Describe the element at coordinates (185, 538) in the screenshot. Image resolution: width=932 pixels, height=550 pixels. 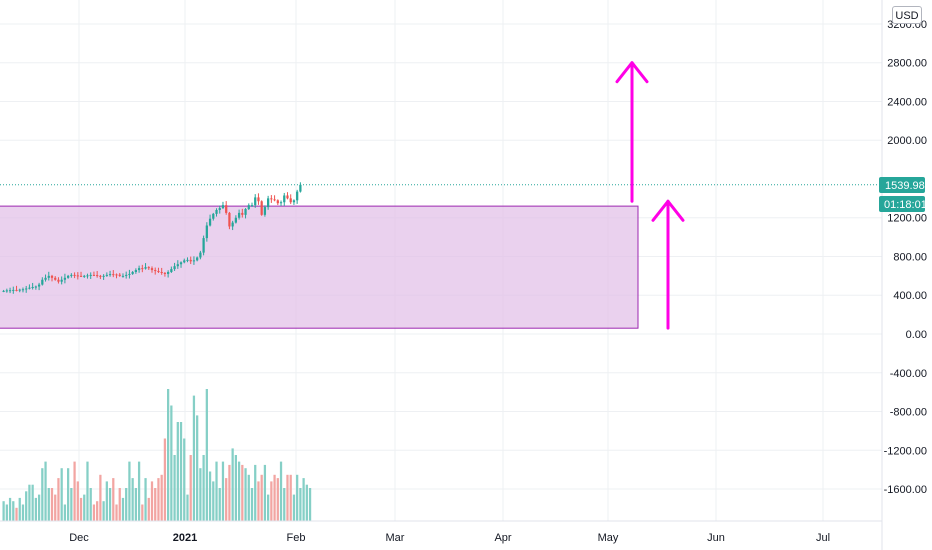
I see `x-tick-label: 2021` at that location.